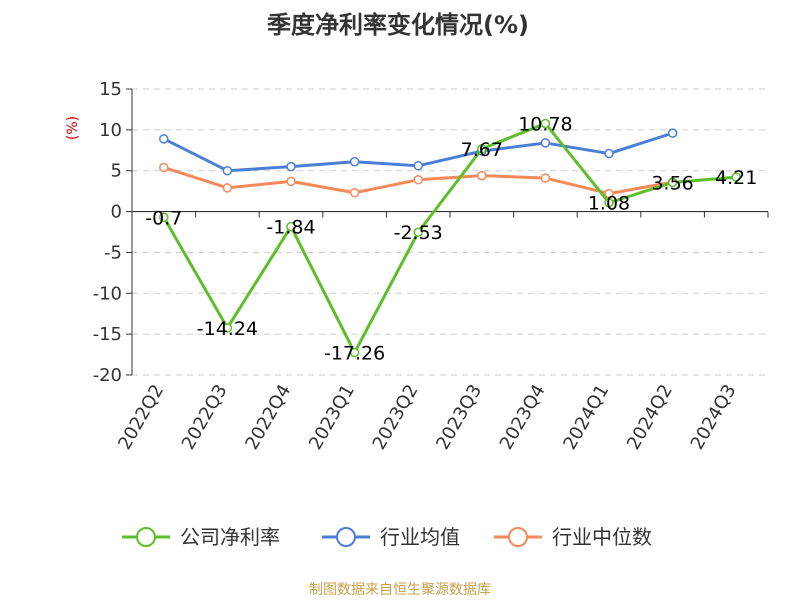 The image size is (800, 600). Describe the element at coordinates (420, 537) in the screenshot. I see `legend-label: 行业均值` at that location.